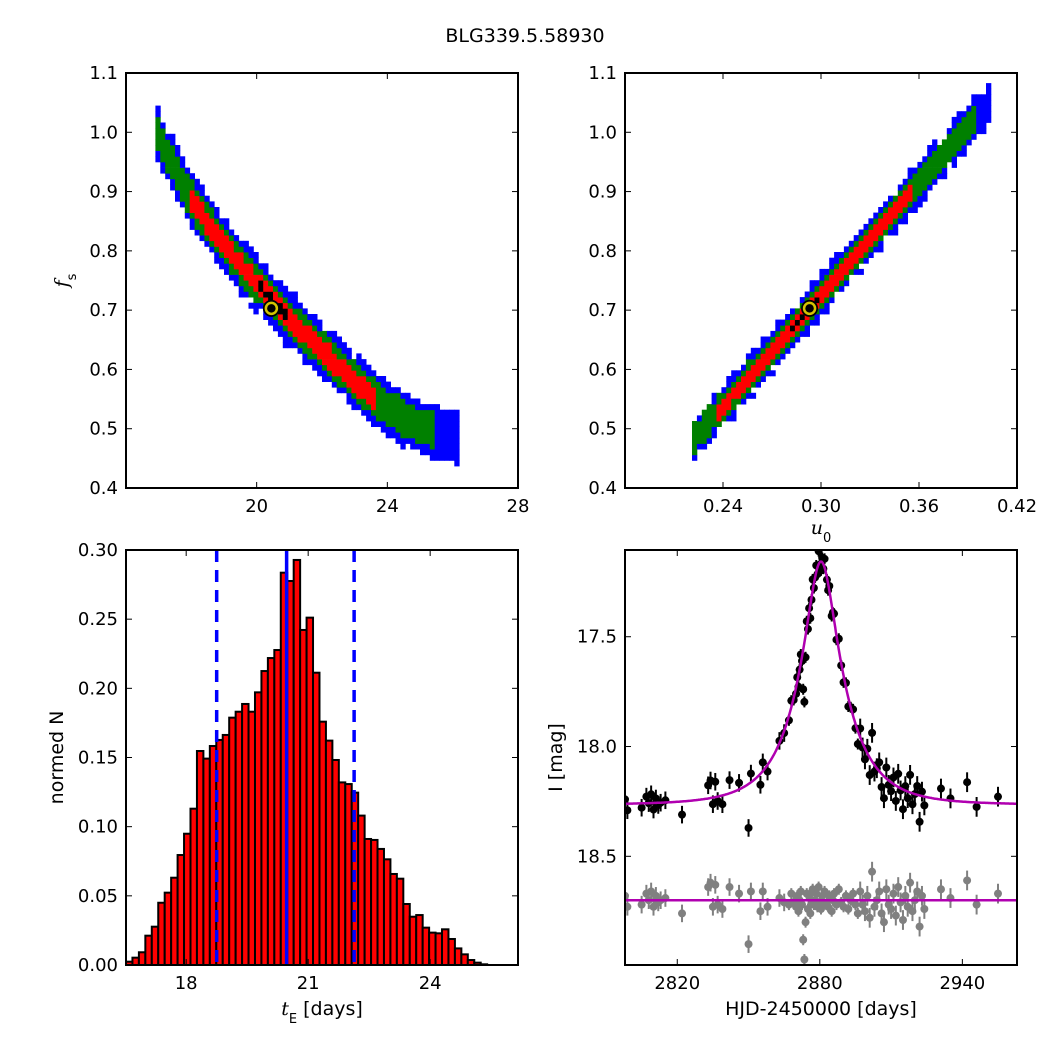 This screenshot has width=1050, height=1055. What do you see at coordinates (186, 983) in the screenshot?
I see `x-tick-label: 18` at bounding box center [186, 983].